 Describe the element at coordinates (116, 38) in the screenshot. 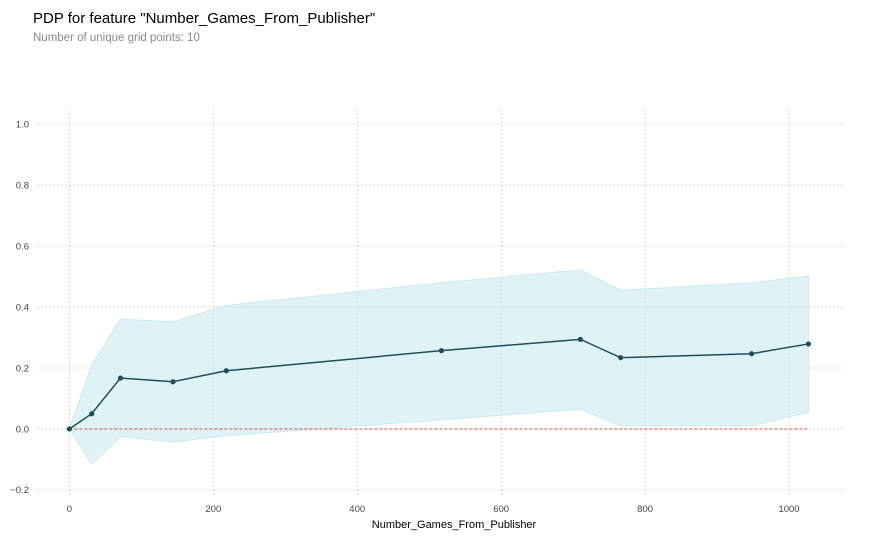

I see `chart-subtitle: Number of unique grid points: 10` at that location.